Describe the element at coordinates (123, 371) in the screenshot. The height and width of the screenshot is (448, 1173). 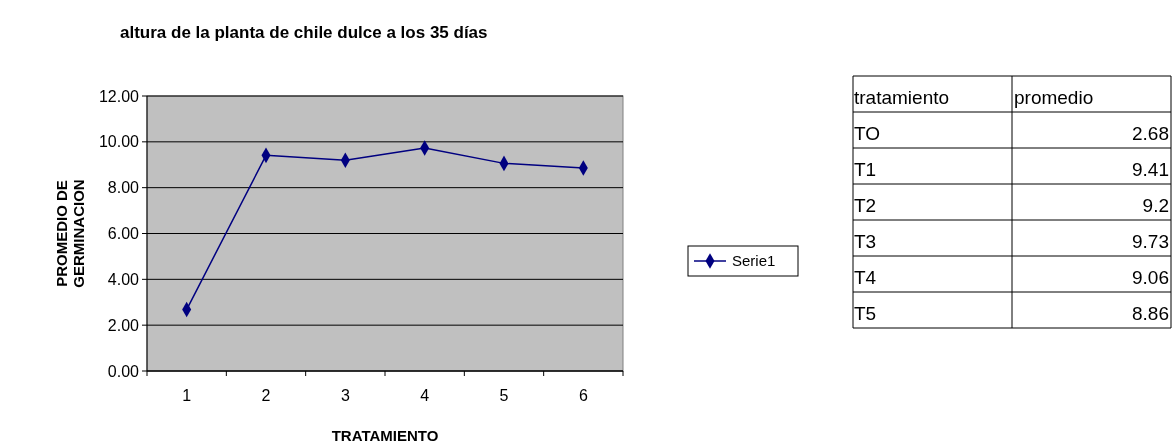
I see `y-tick-label: 0.00` at that location.